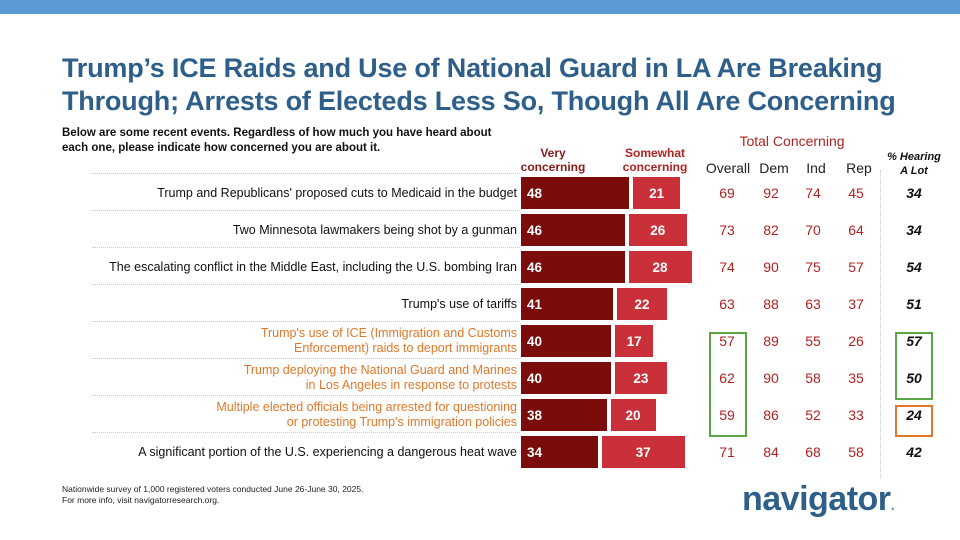  Describe the element at coordinates (859, 168) in the screenshot. I see `rep-header: Rep` at that location.